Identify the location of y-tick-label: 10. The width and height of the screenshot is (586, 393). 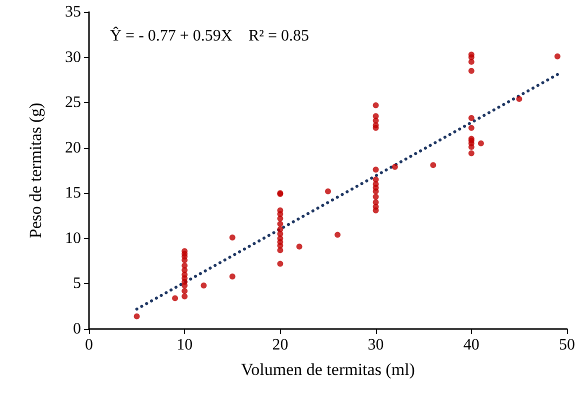
(73, 238).